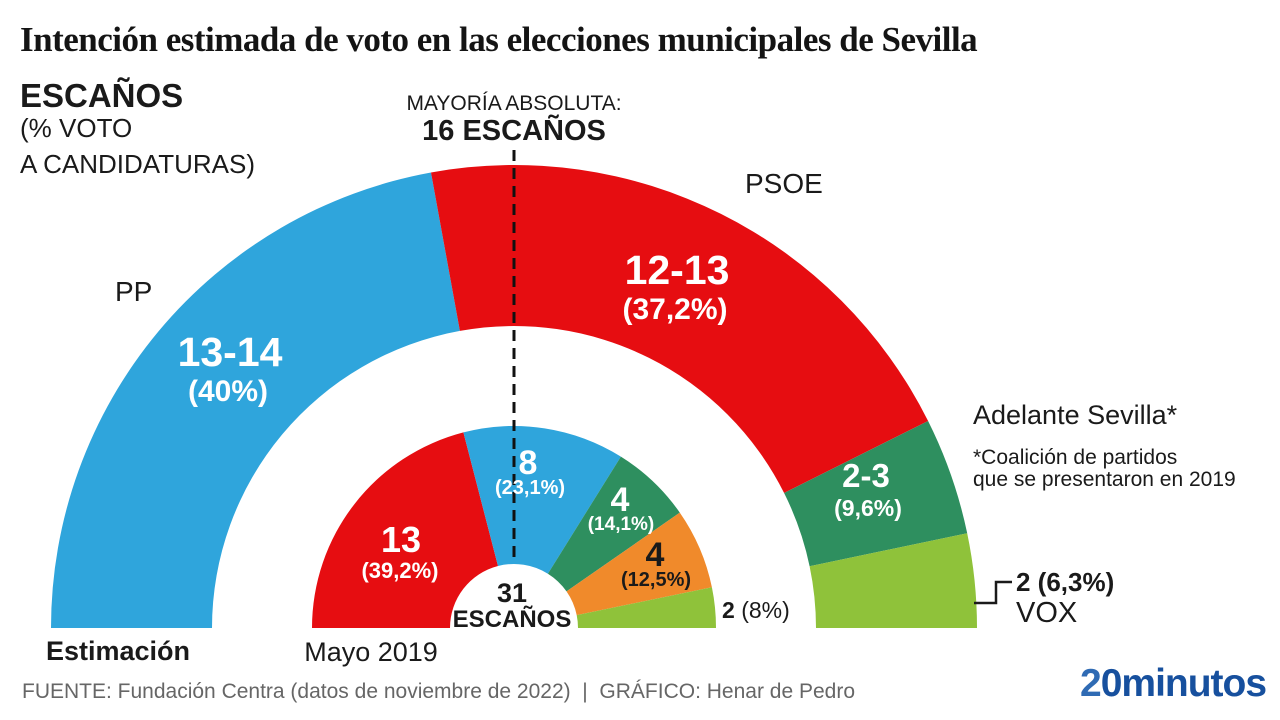 The image size is (1280, 720). I want to click on publisher-logo: 20minutos, so click(1173, 683).